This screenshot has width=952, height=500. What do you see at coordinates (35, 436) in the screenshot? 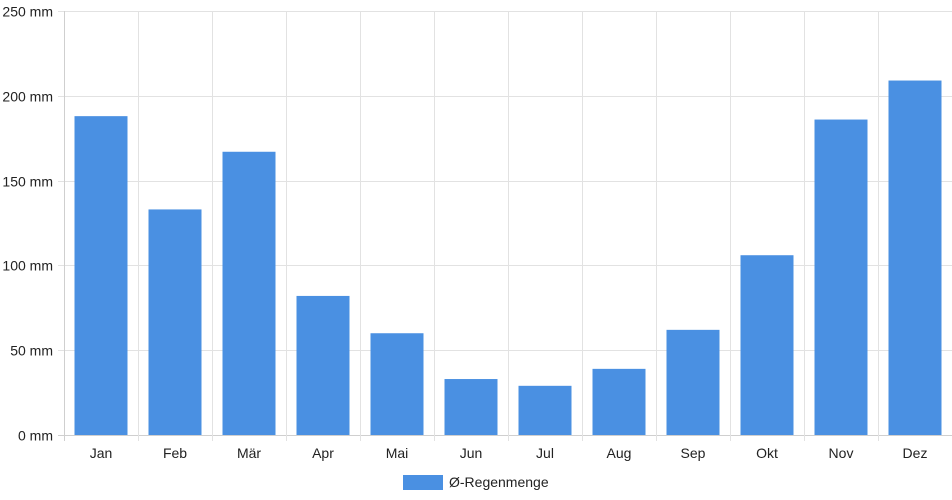
I see `y-tick-label: 0 mm` at bounding box center [35, 436].